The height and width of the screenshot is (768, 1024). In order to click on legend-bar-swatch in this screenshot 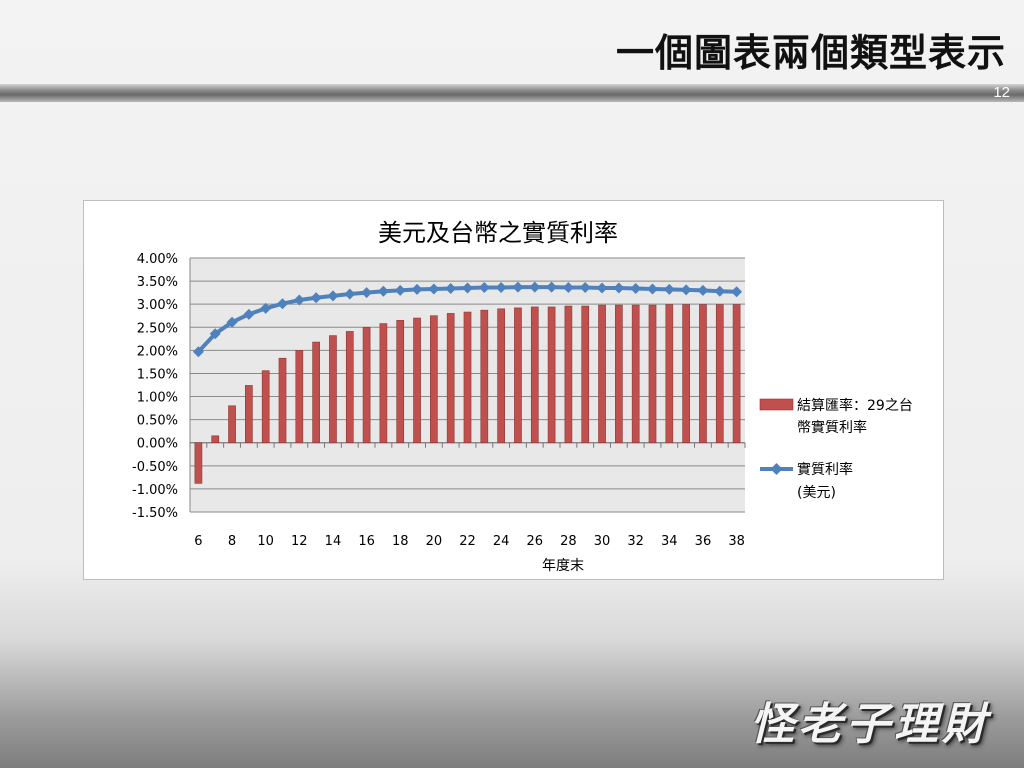, I will do `click(776, 404)`.